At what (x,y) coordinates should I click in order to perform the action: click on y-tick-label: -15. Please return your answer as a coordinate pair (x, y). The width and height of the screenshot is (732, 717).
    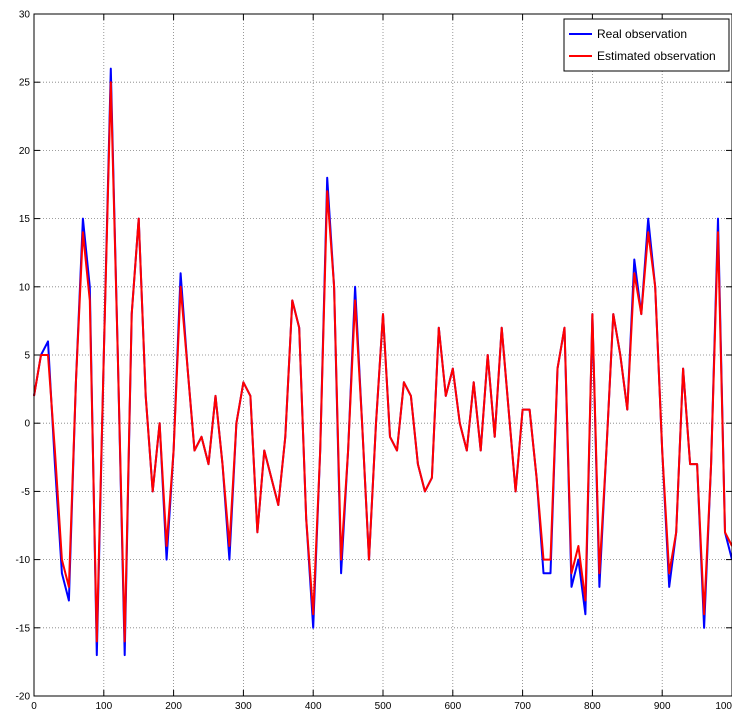
    Looking at the image, I should click on (23, 628).